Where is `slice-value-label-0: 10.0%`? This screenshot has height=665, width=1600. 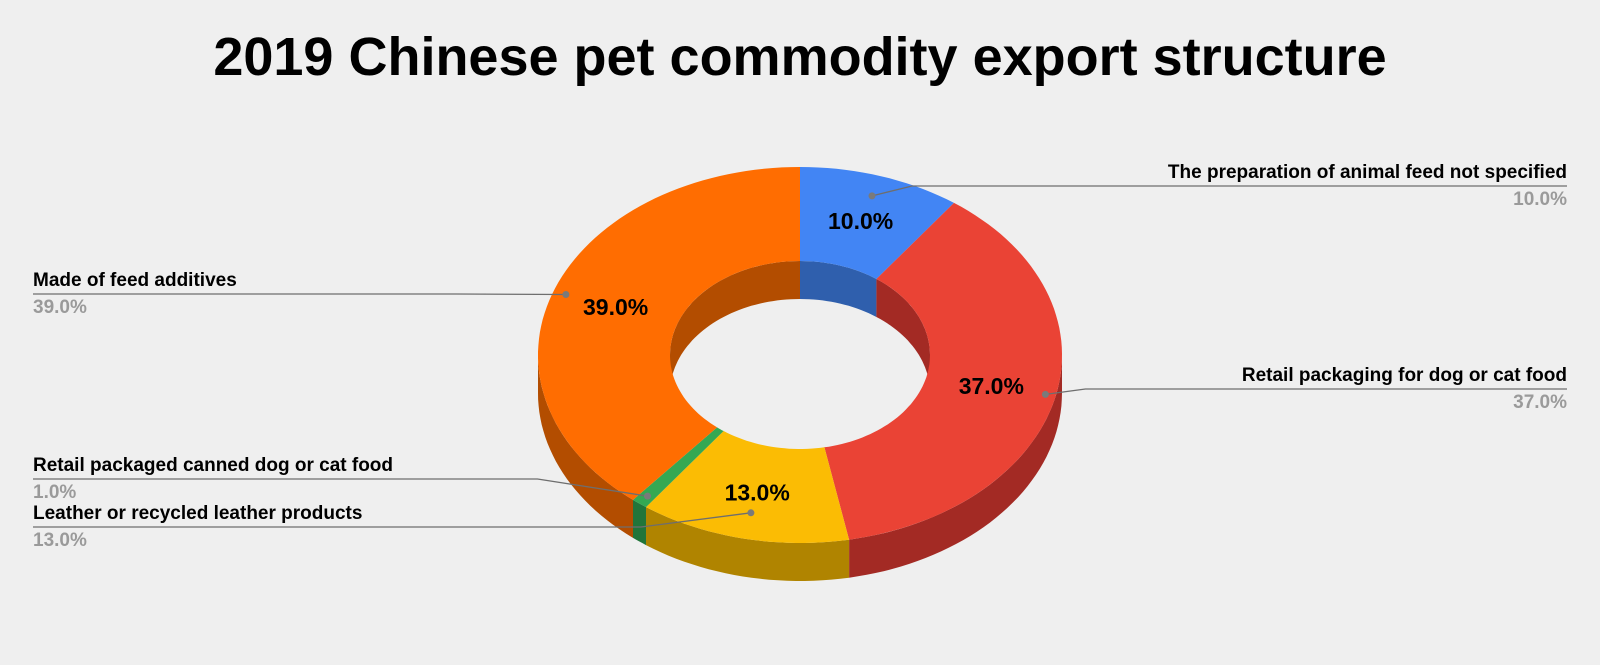 slice-value-label-0: 10.0% is located at coordinates (860, 221).